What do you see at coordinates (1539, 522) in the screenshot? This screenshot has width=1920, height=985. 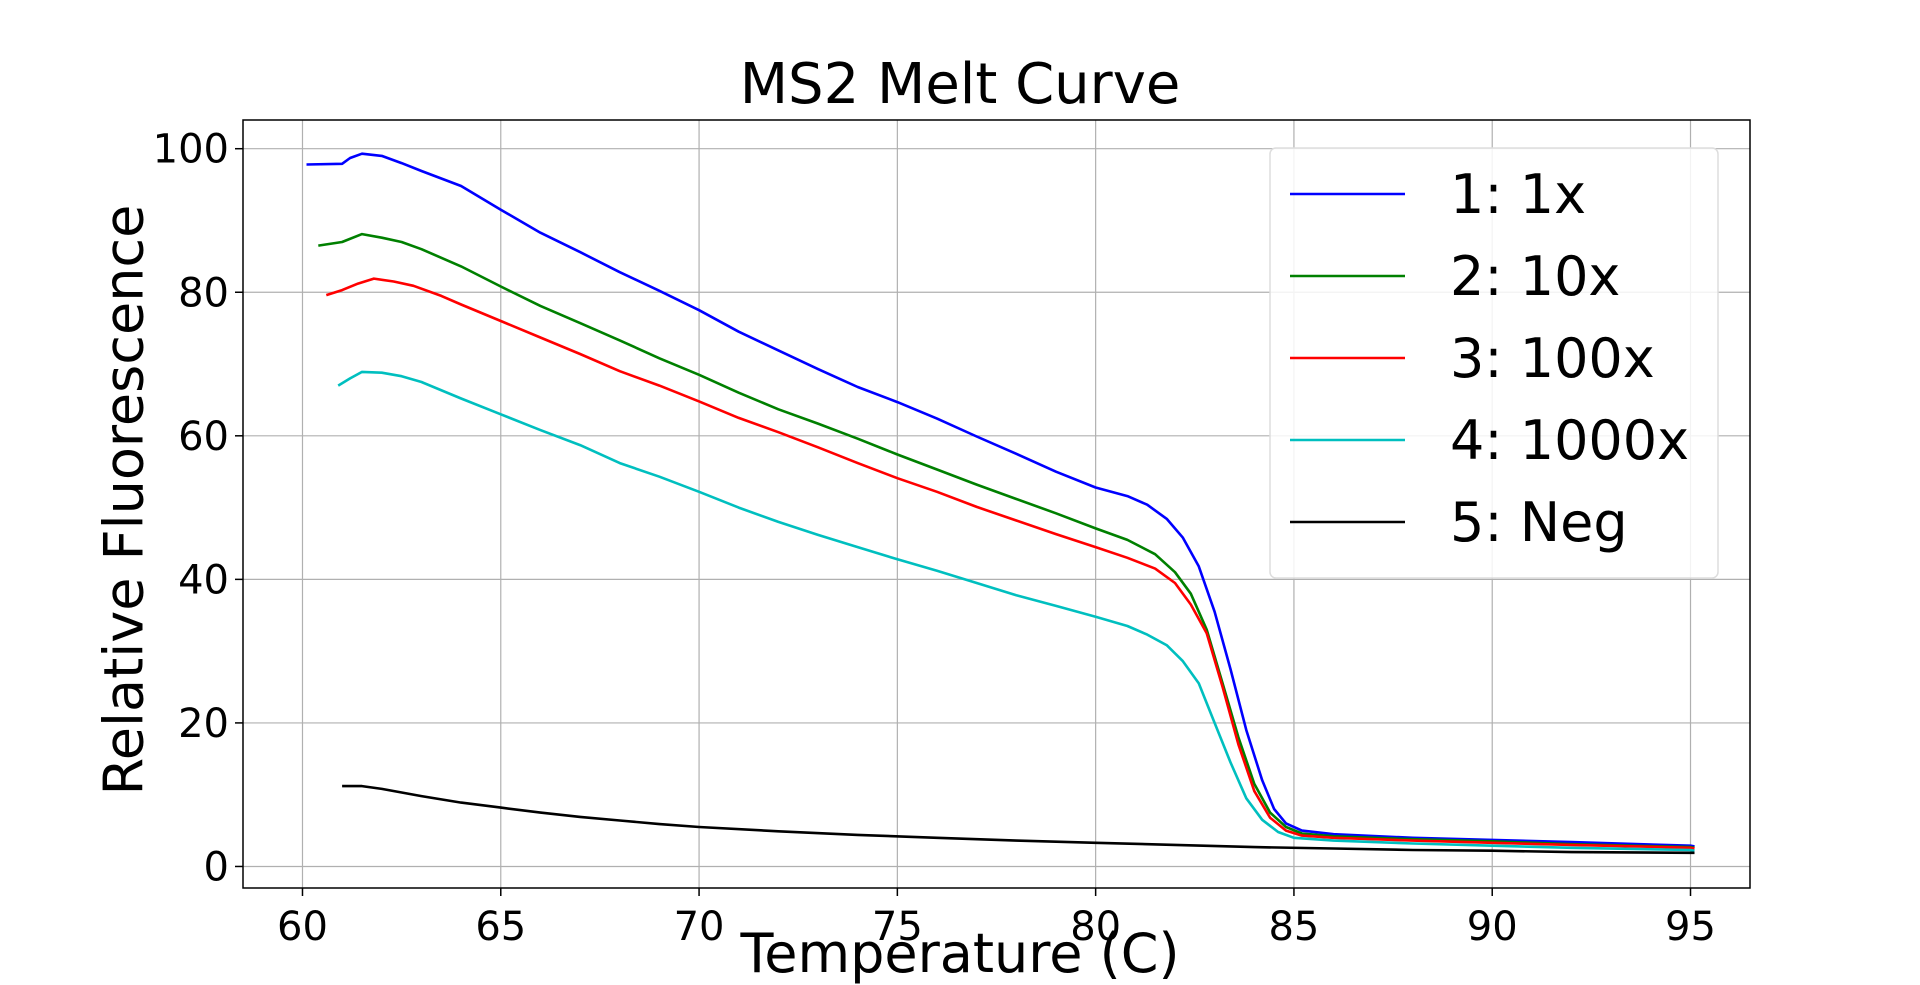 I see `legend-label: 5: Neg` at bounding box center [1539, 522].